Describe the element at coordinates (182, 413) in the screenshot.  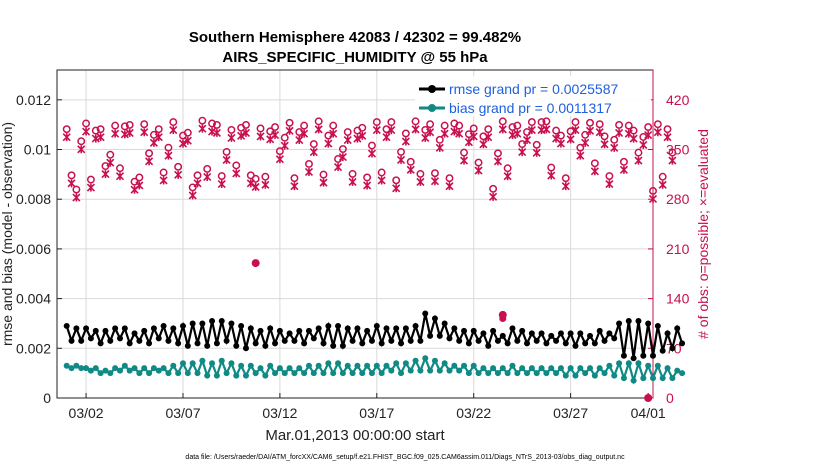
I see `x-tick-label: 03/07` at that location.